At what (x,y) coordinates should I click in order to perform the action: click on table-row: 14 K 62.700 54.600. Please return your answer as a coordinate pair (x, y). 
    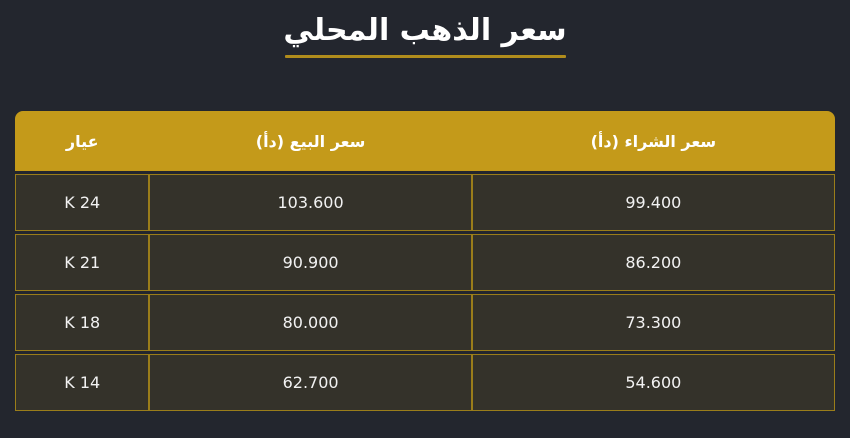
    Looking at the image, I should click on (425, 382).